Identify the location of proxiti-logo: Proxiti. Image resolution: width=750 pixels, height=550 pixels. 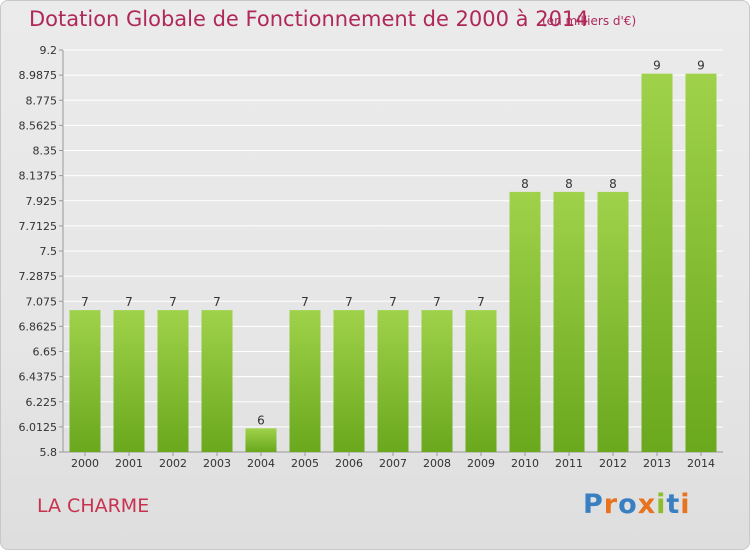
(637, 504).